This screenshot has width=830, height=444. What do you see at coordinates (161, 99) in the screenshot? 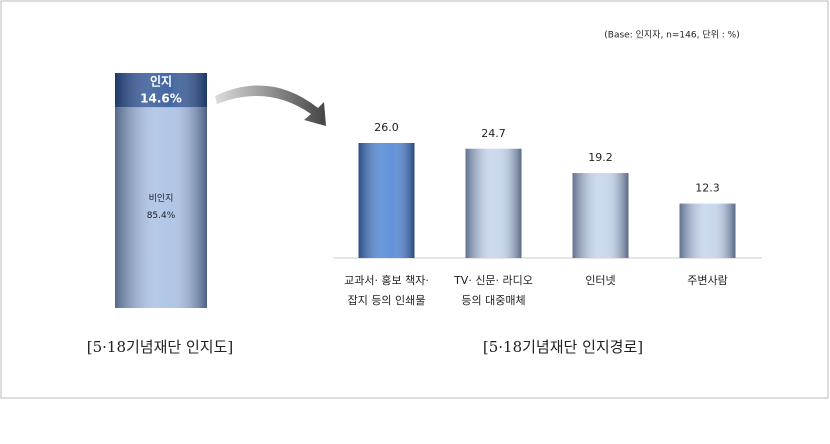
I see `data-label: 14.6%` at bounding box center [161, 99].